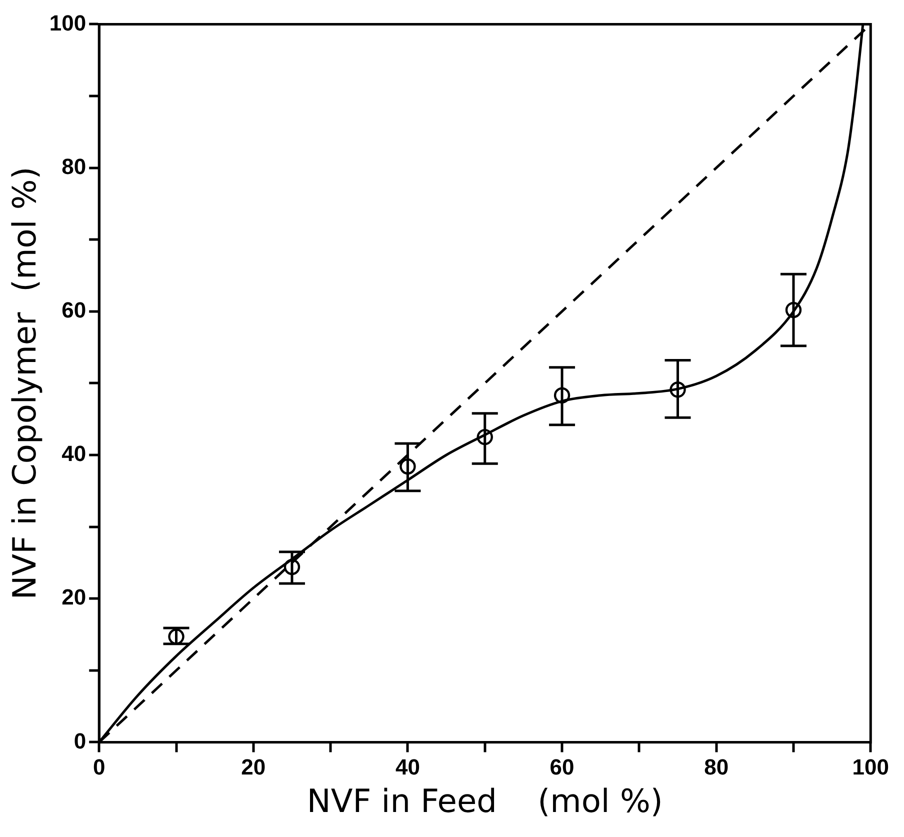 The height and width of the screenshot is (837, 904). I want to click on y-tick-label: 0, so click(80, 741).